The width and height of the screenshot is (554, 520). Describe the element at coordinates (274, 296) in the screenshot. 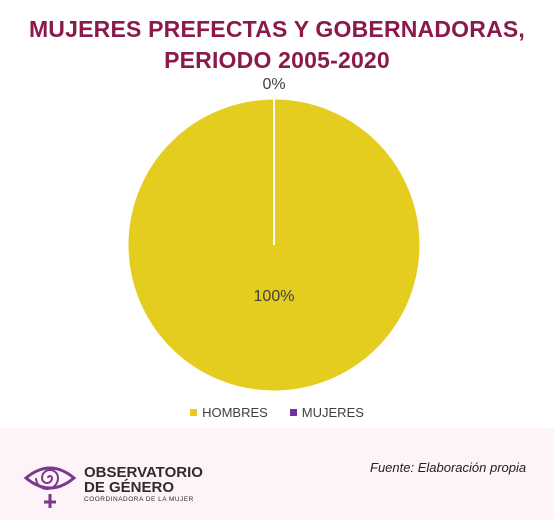

I see `data-label-hombres: 100%` at that location.